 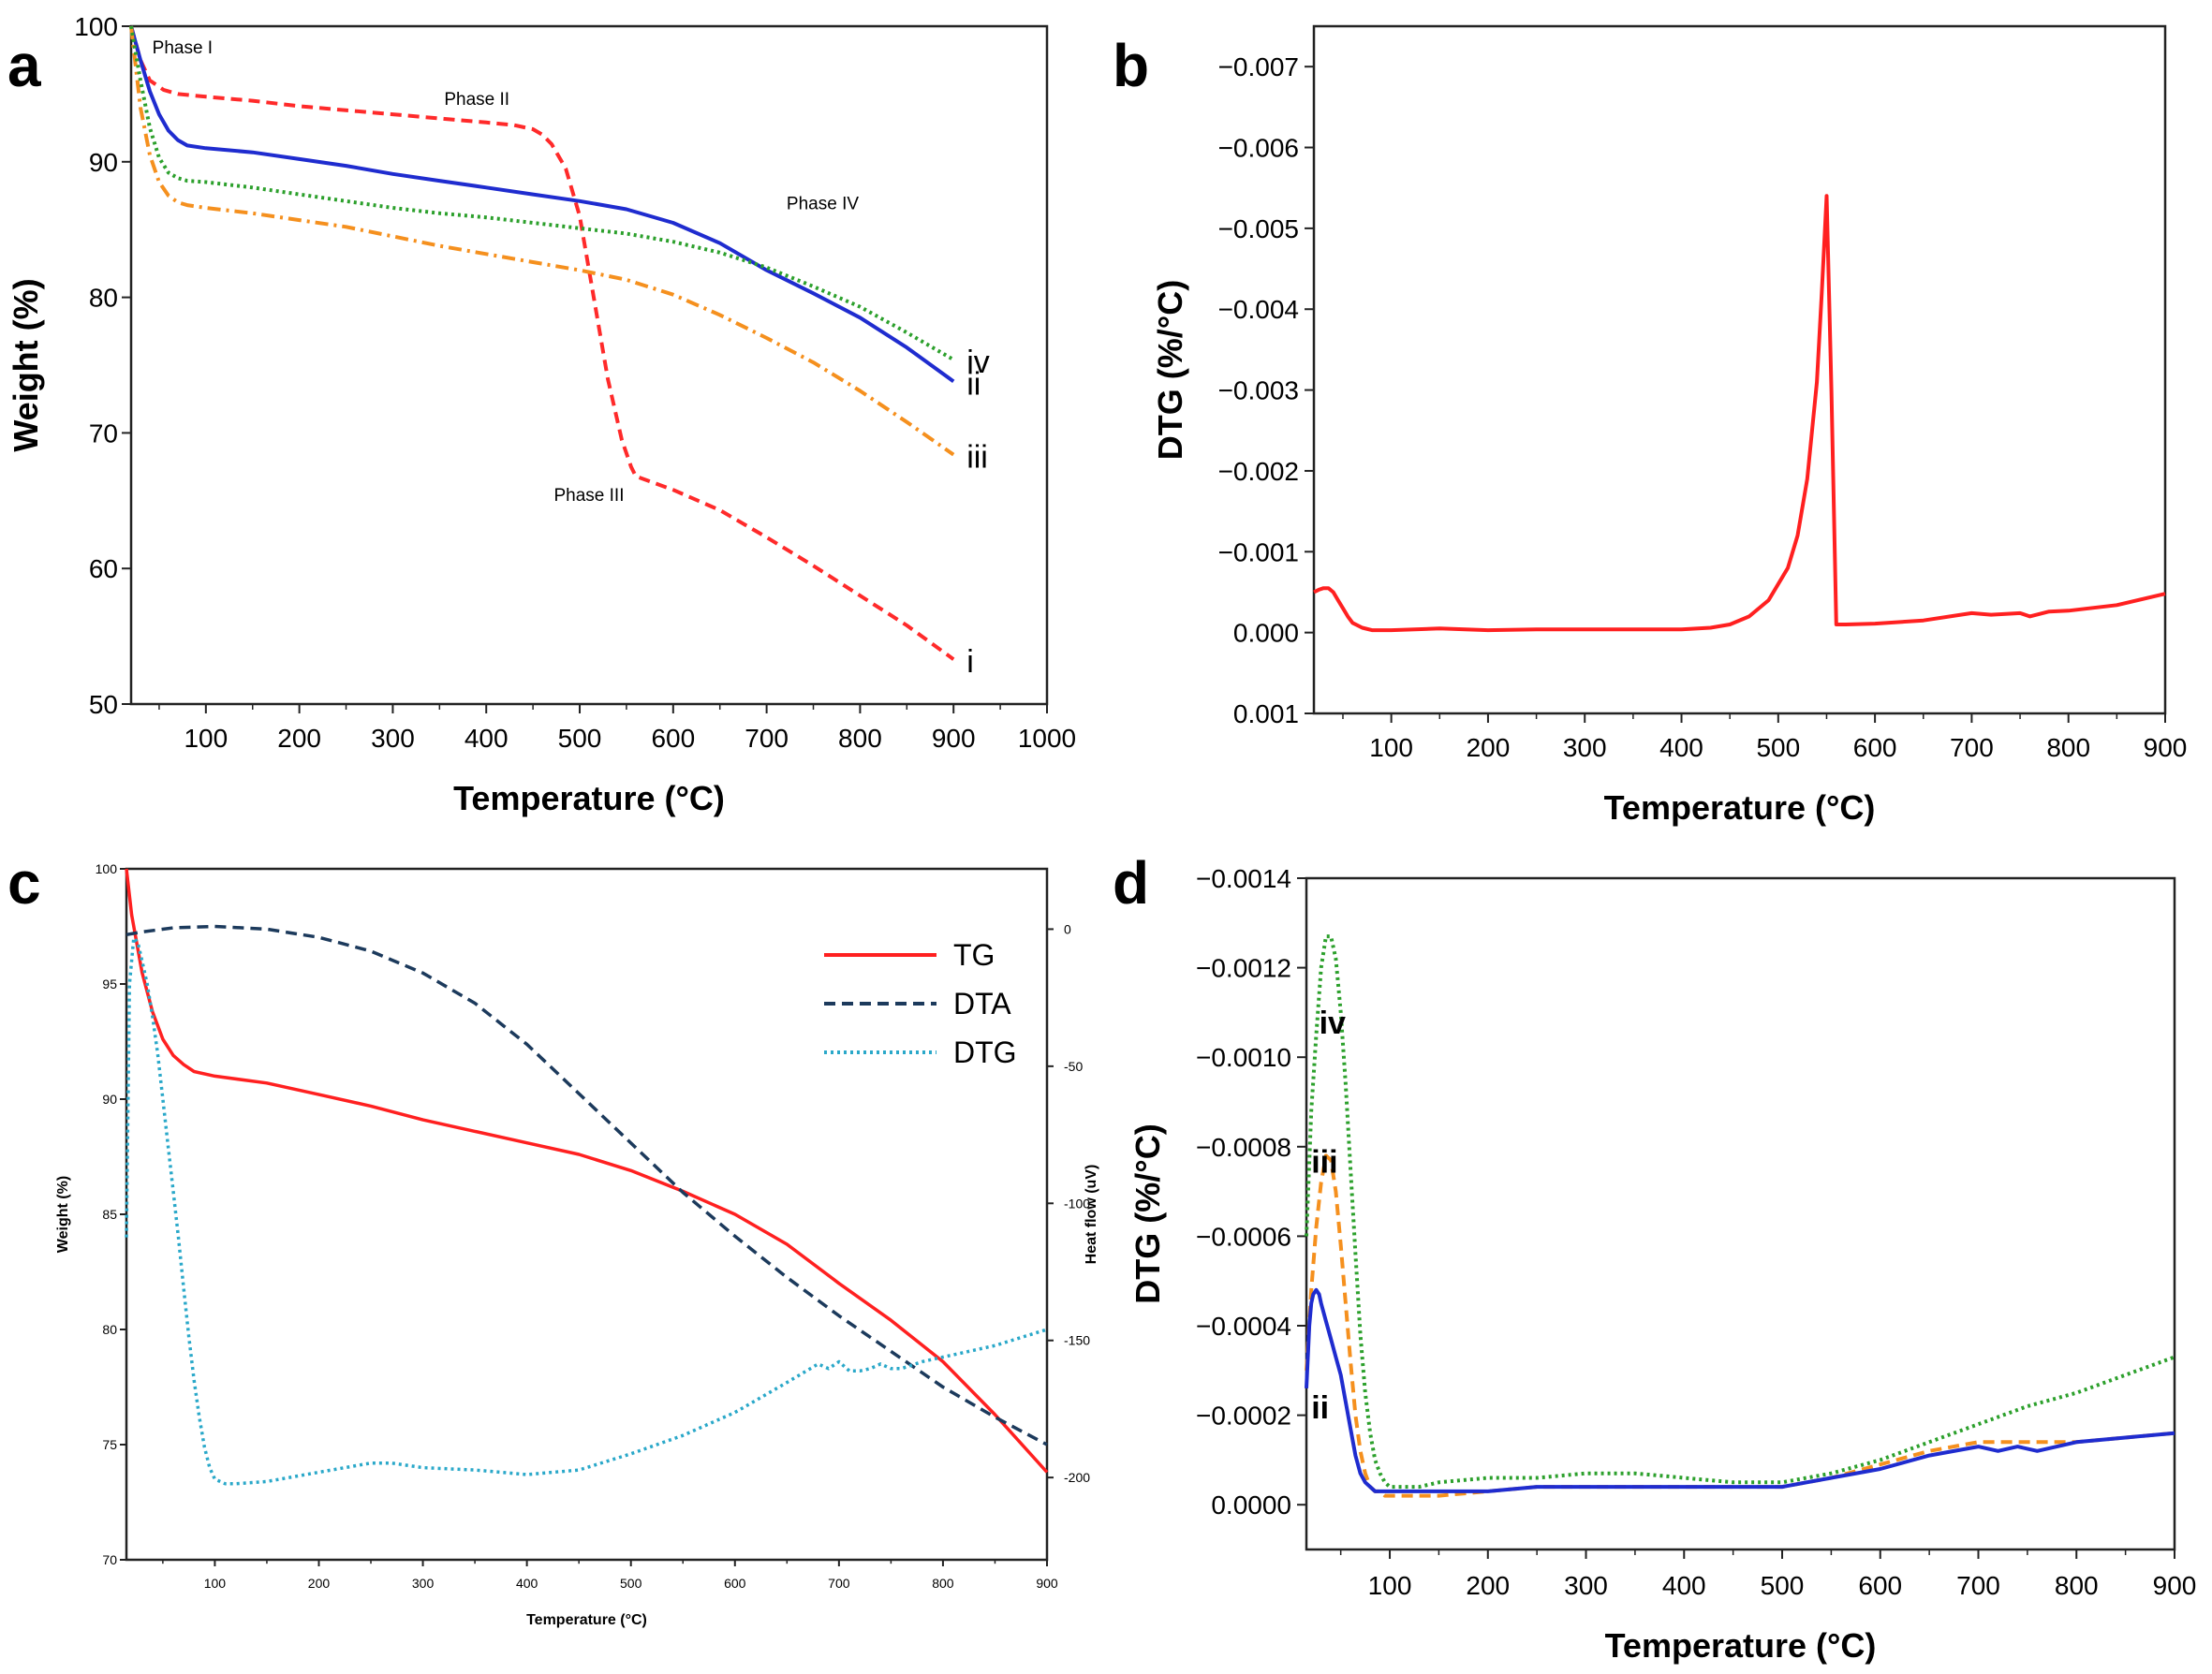 I want to click on panel-letter-d: d, so click(x=1131, y=883).